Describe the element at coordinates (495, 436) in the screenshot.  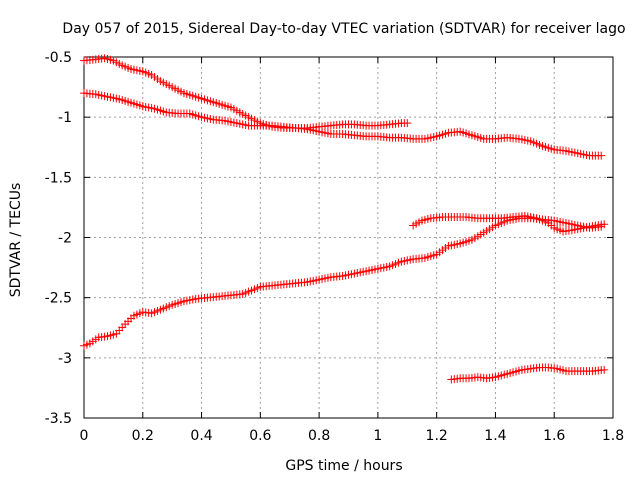
I see `x-tick-label: 1.4` at that location.